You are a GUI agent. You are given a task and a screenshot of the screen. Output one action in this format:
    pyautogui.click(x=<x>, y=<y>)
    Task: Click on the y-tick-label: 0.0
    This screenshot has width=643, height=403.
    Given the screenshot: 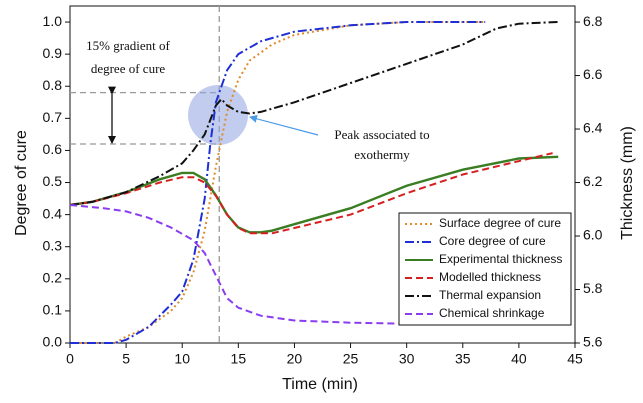 What is the action you would take?
    pyautogui.click(x=53, y=342)
    